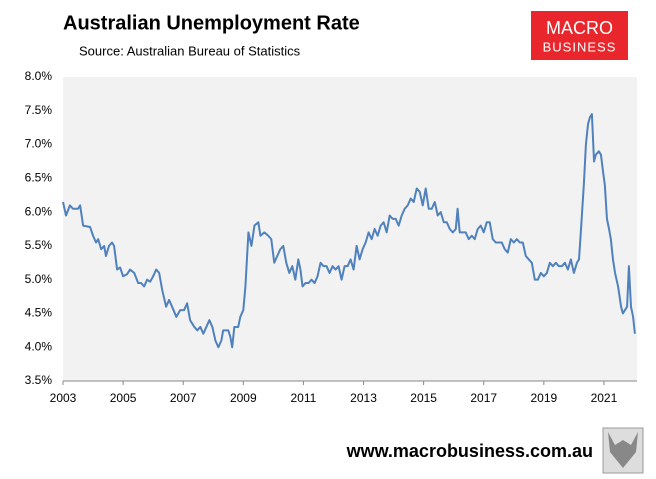 The height and width of the screenshot is (479, 656). What do you see at coordinates (183, 398) in the screenshot?
I see `x-tick-label: 2007` at bounding box center [183, 398].